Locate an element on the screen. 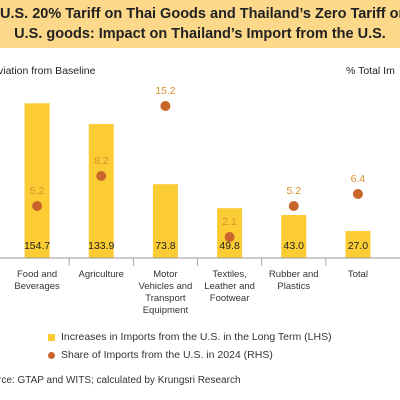 This screenshot has width=400, height=400. bar-value-label: 133.9 is located at coordinates (101, 246).